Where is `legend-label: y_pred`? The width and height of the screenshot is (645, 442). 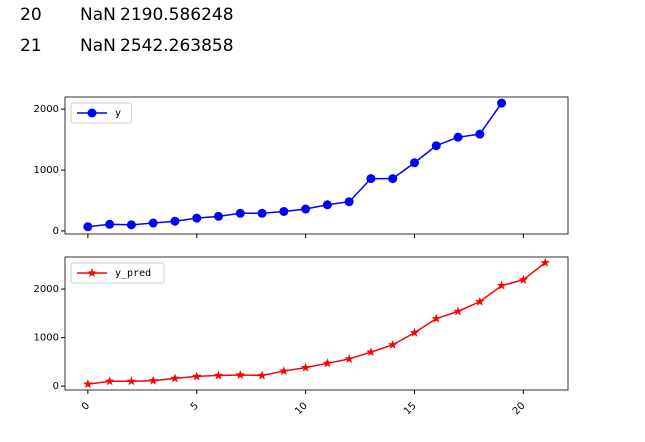
legend-label: y_pred is located at coordinates (133, 273).